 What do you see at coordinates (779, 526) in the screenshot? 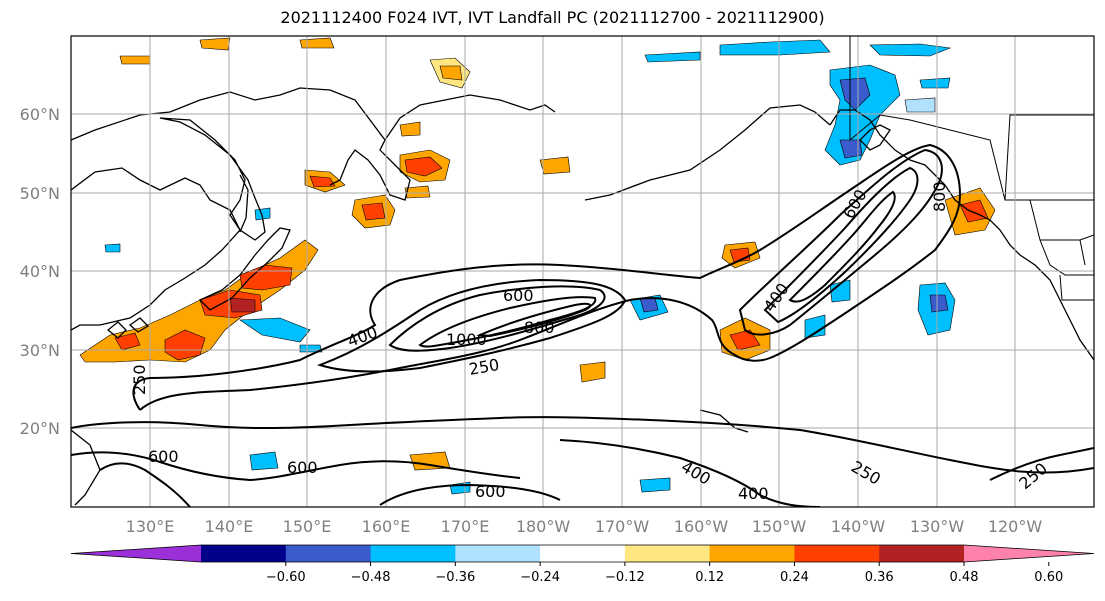
I see `lon-label: 150°W` at bounding box center [779, 526].